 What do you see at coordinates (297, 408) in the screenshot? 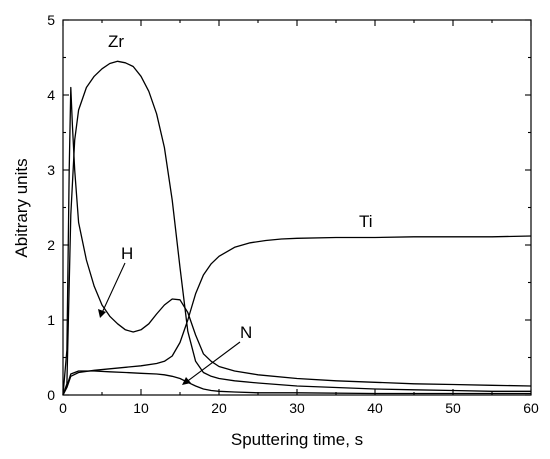
I see `x-tick-label: 30` at bounding box center [297, 408].